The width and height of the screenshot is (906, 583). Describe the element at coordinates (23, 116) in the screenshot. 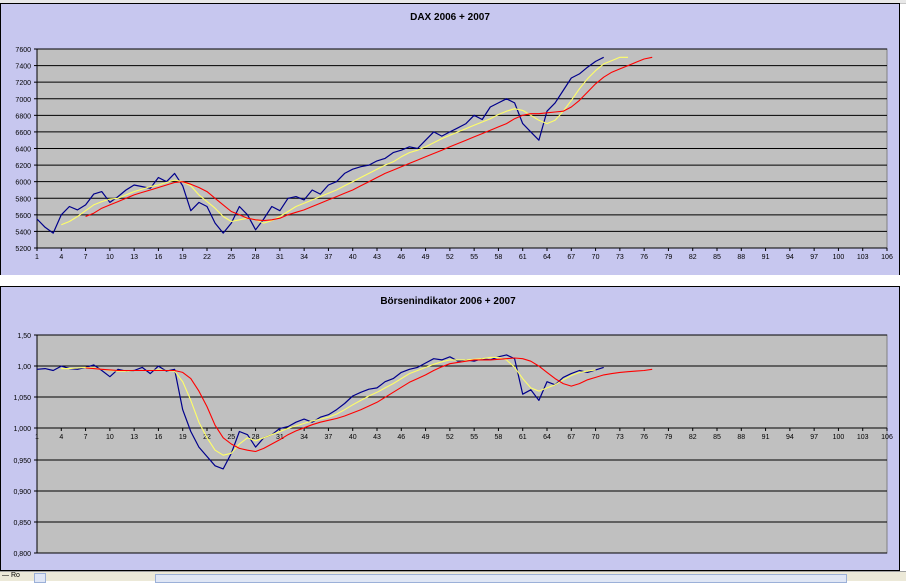

I see `y-tick-label: 6800` at that location.